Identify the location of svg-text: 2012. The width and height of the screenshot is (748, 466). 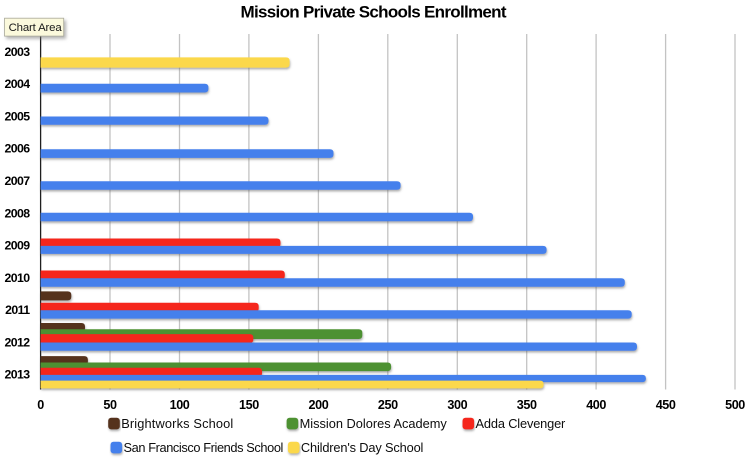
(17, 342).